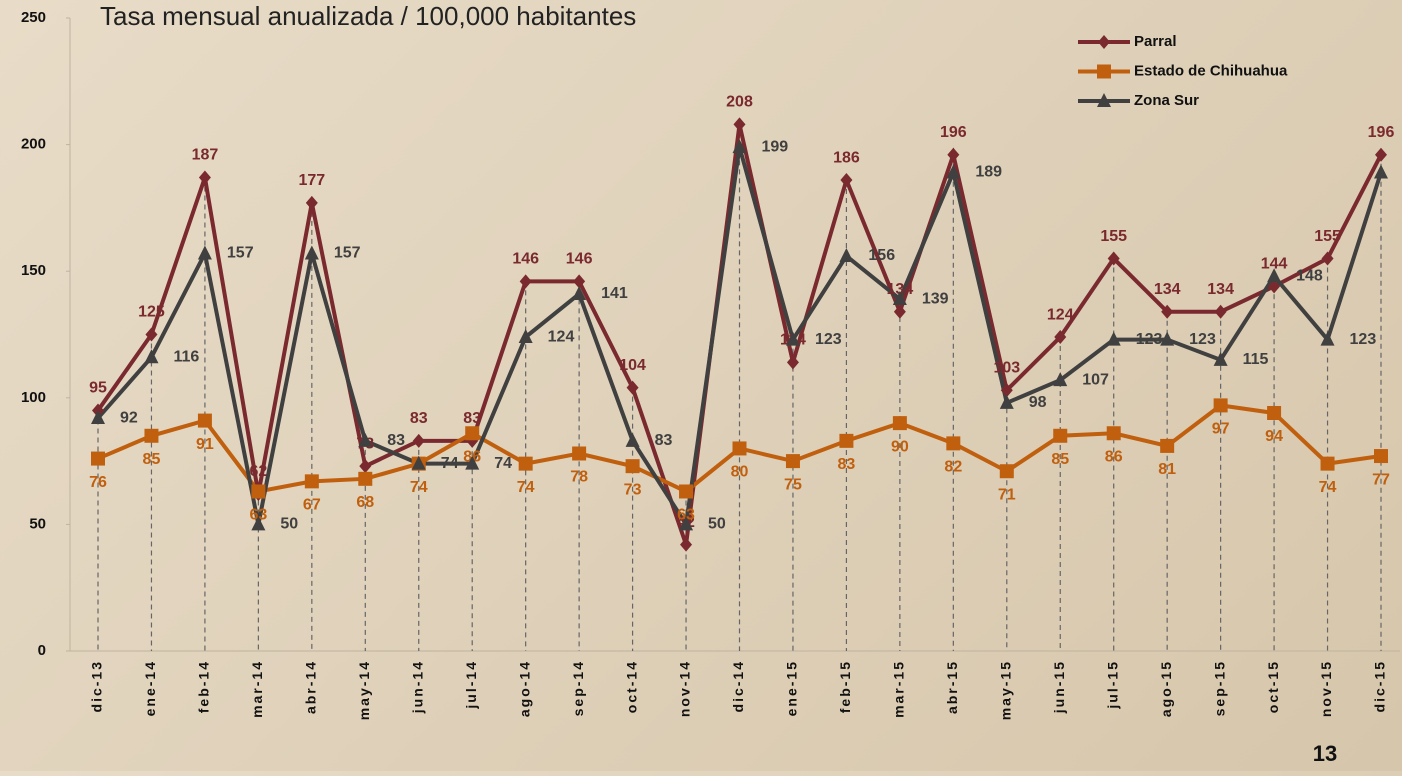  I want to click on value-label: 177, so click(311, 180).